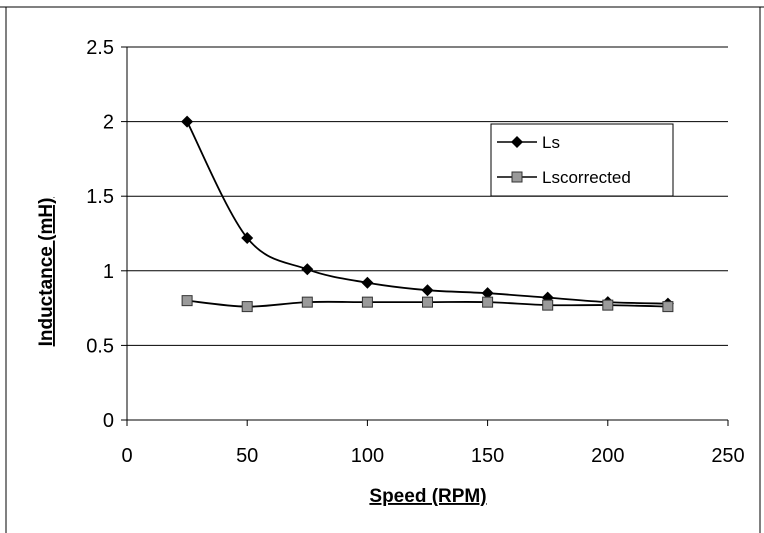 This screenshot has width=764, height=533. Describe the element at coordinates (517, 177) in the screenshot. I see `legend-marker-square` at that location.